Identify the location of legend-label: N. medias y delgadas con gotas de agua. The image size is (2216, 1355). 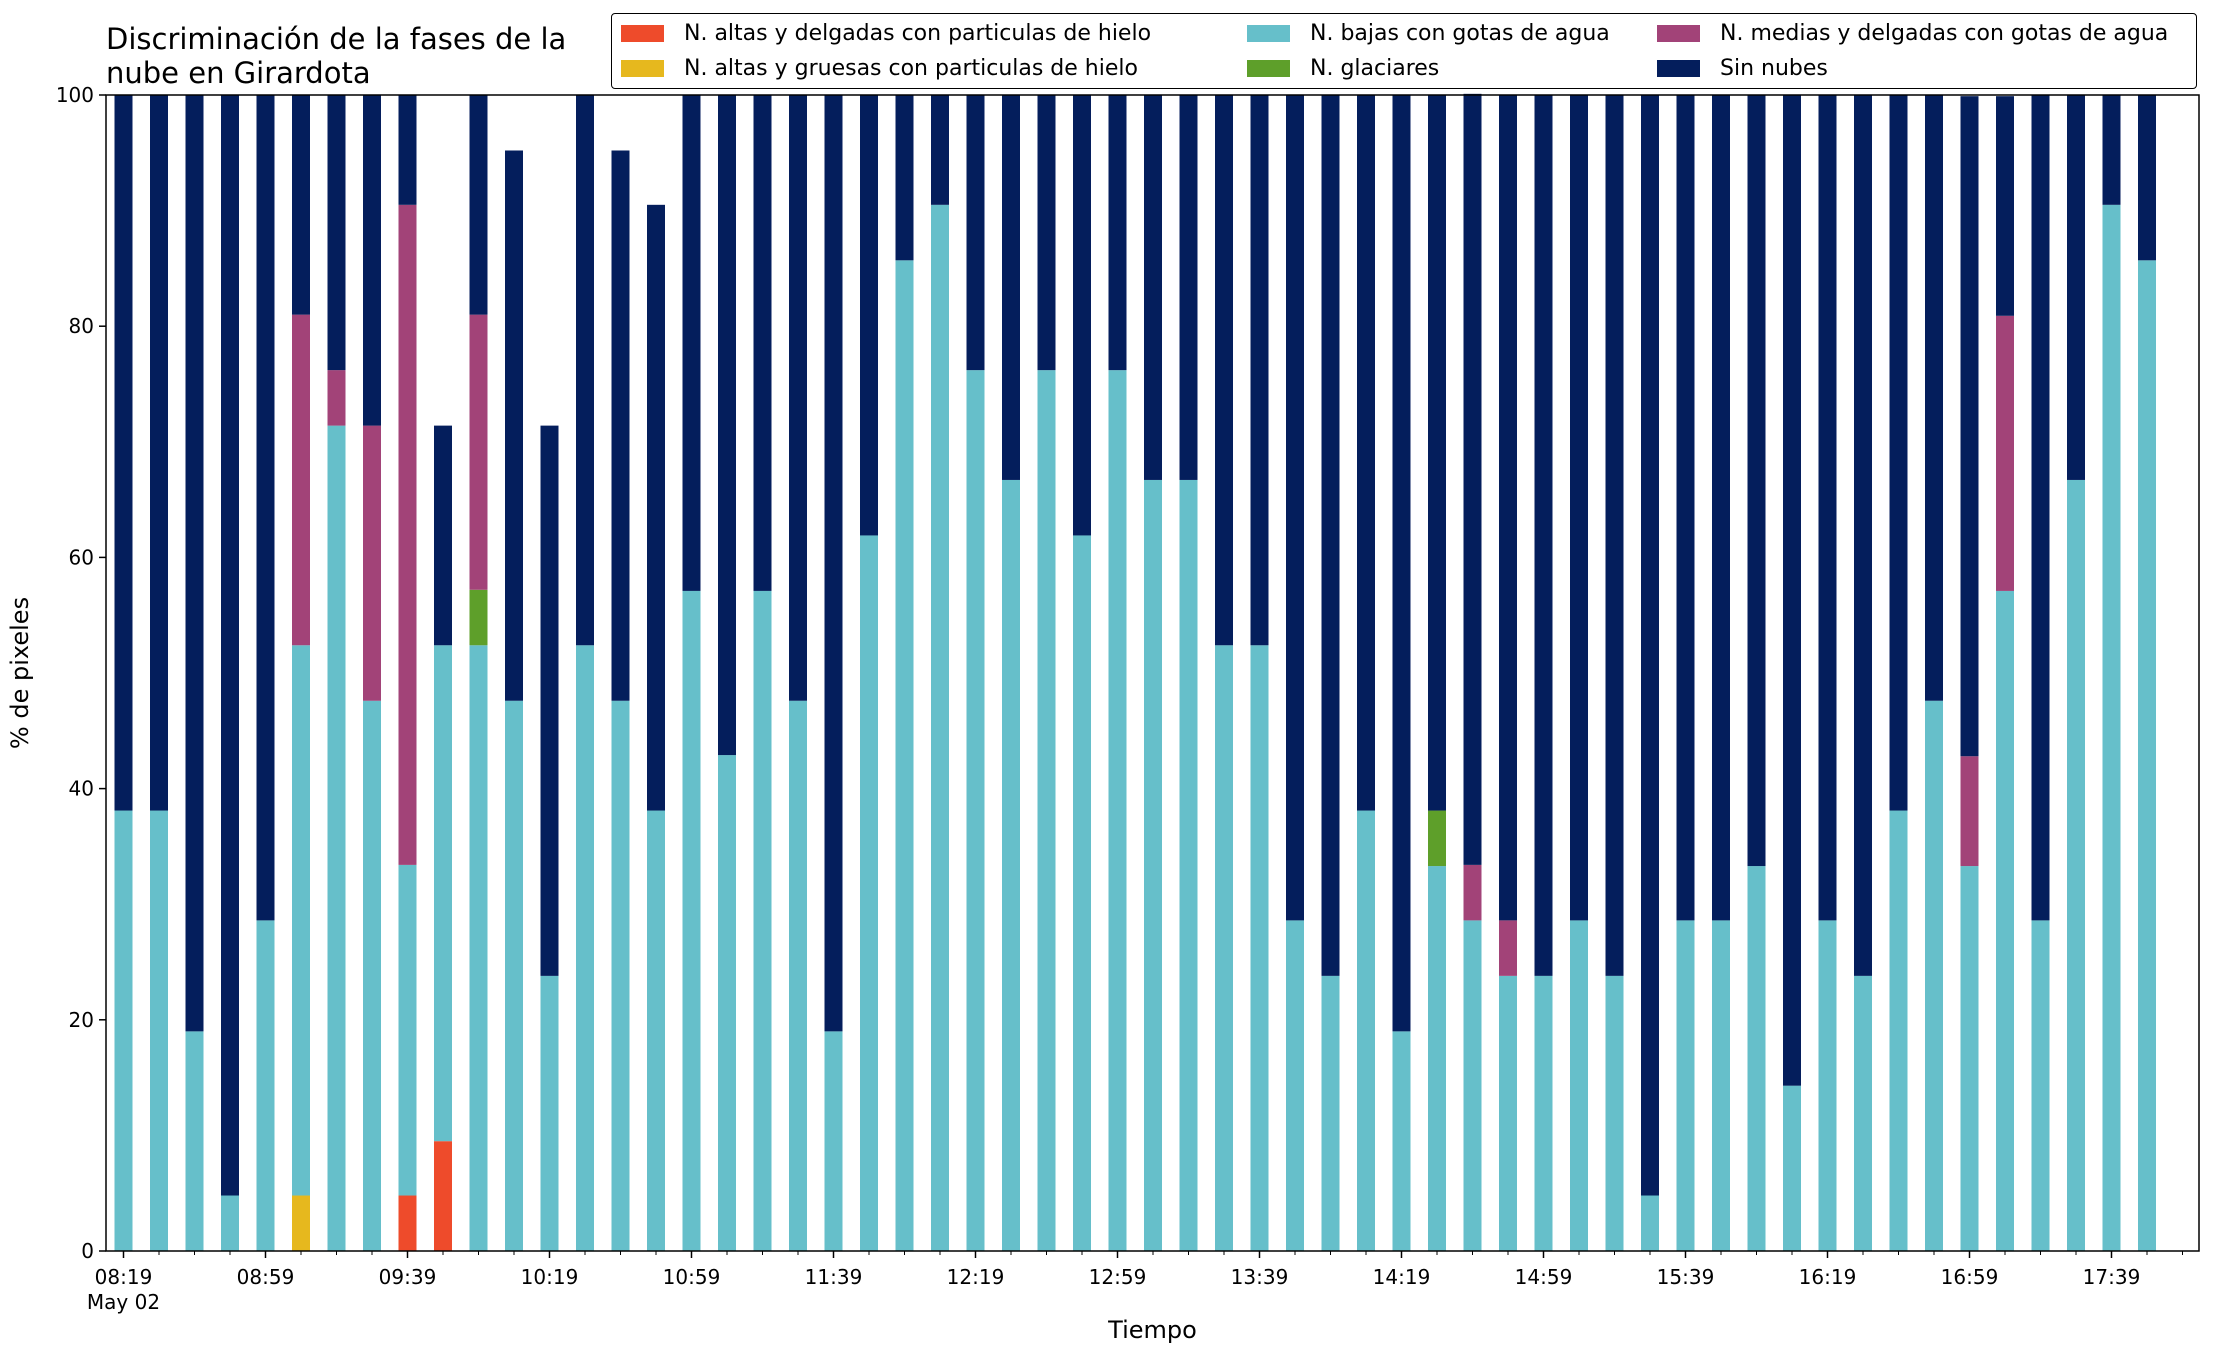
(1944, 33).